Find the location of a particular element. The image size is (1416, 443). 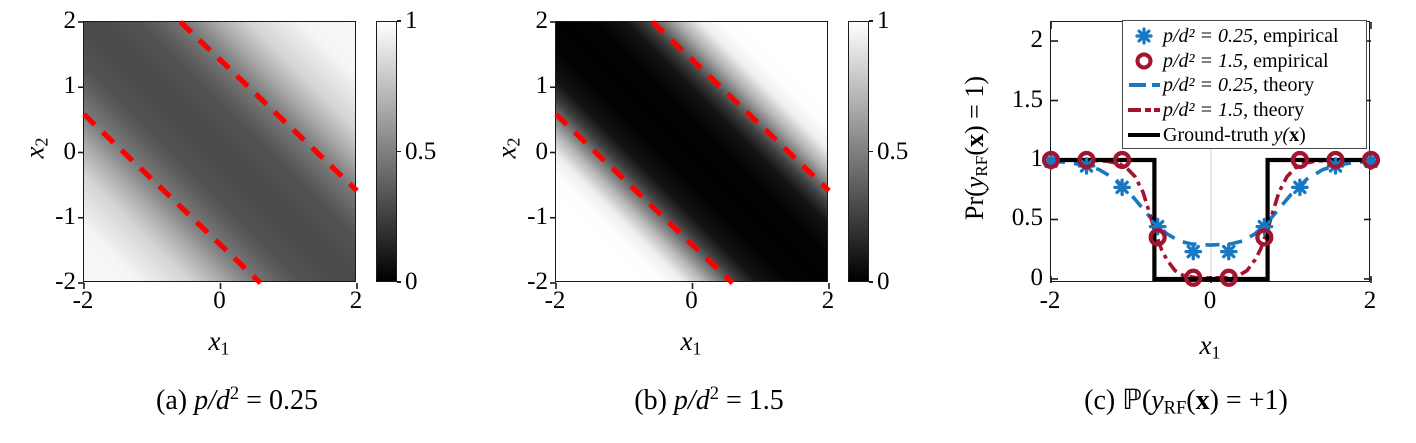

series-ground-truth is located at coordinates (1211, 219).